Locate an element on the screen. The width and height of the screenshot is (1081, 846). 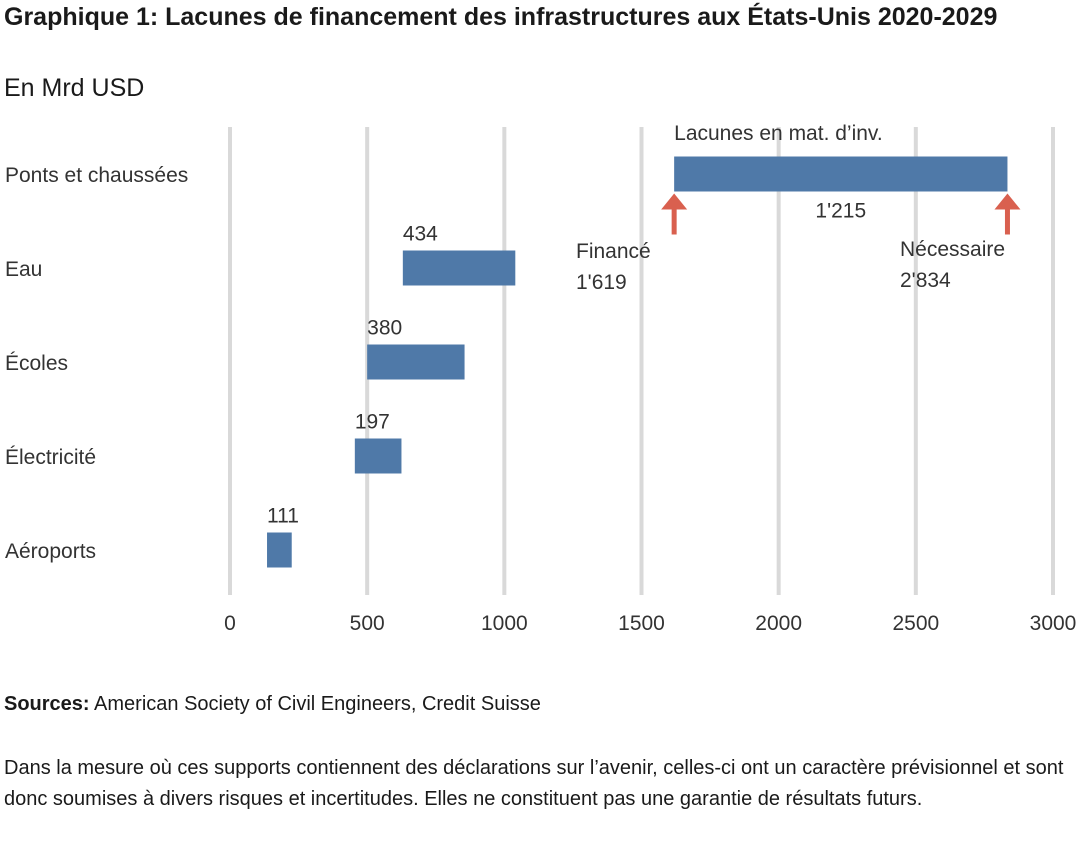
needed-value: 2'834 is located at coordinates (925, 280).